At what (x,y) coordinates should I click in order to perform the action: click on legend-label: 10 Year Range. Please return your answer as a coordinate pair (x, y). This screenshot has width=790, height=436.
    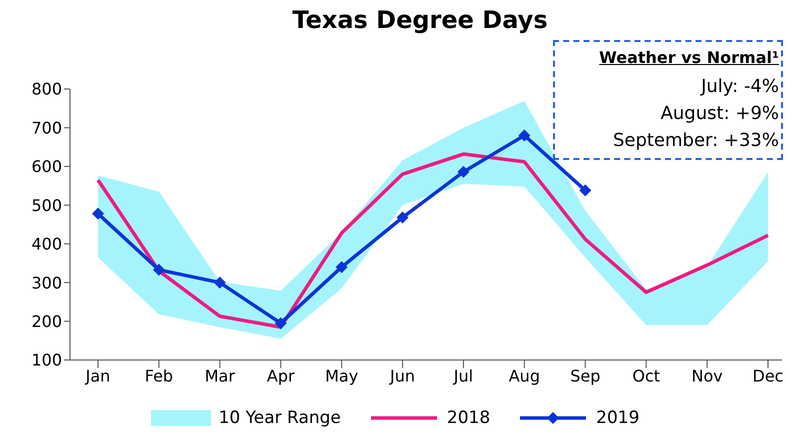
    Looking at the image, I should click on (279, 418).